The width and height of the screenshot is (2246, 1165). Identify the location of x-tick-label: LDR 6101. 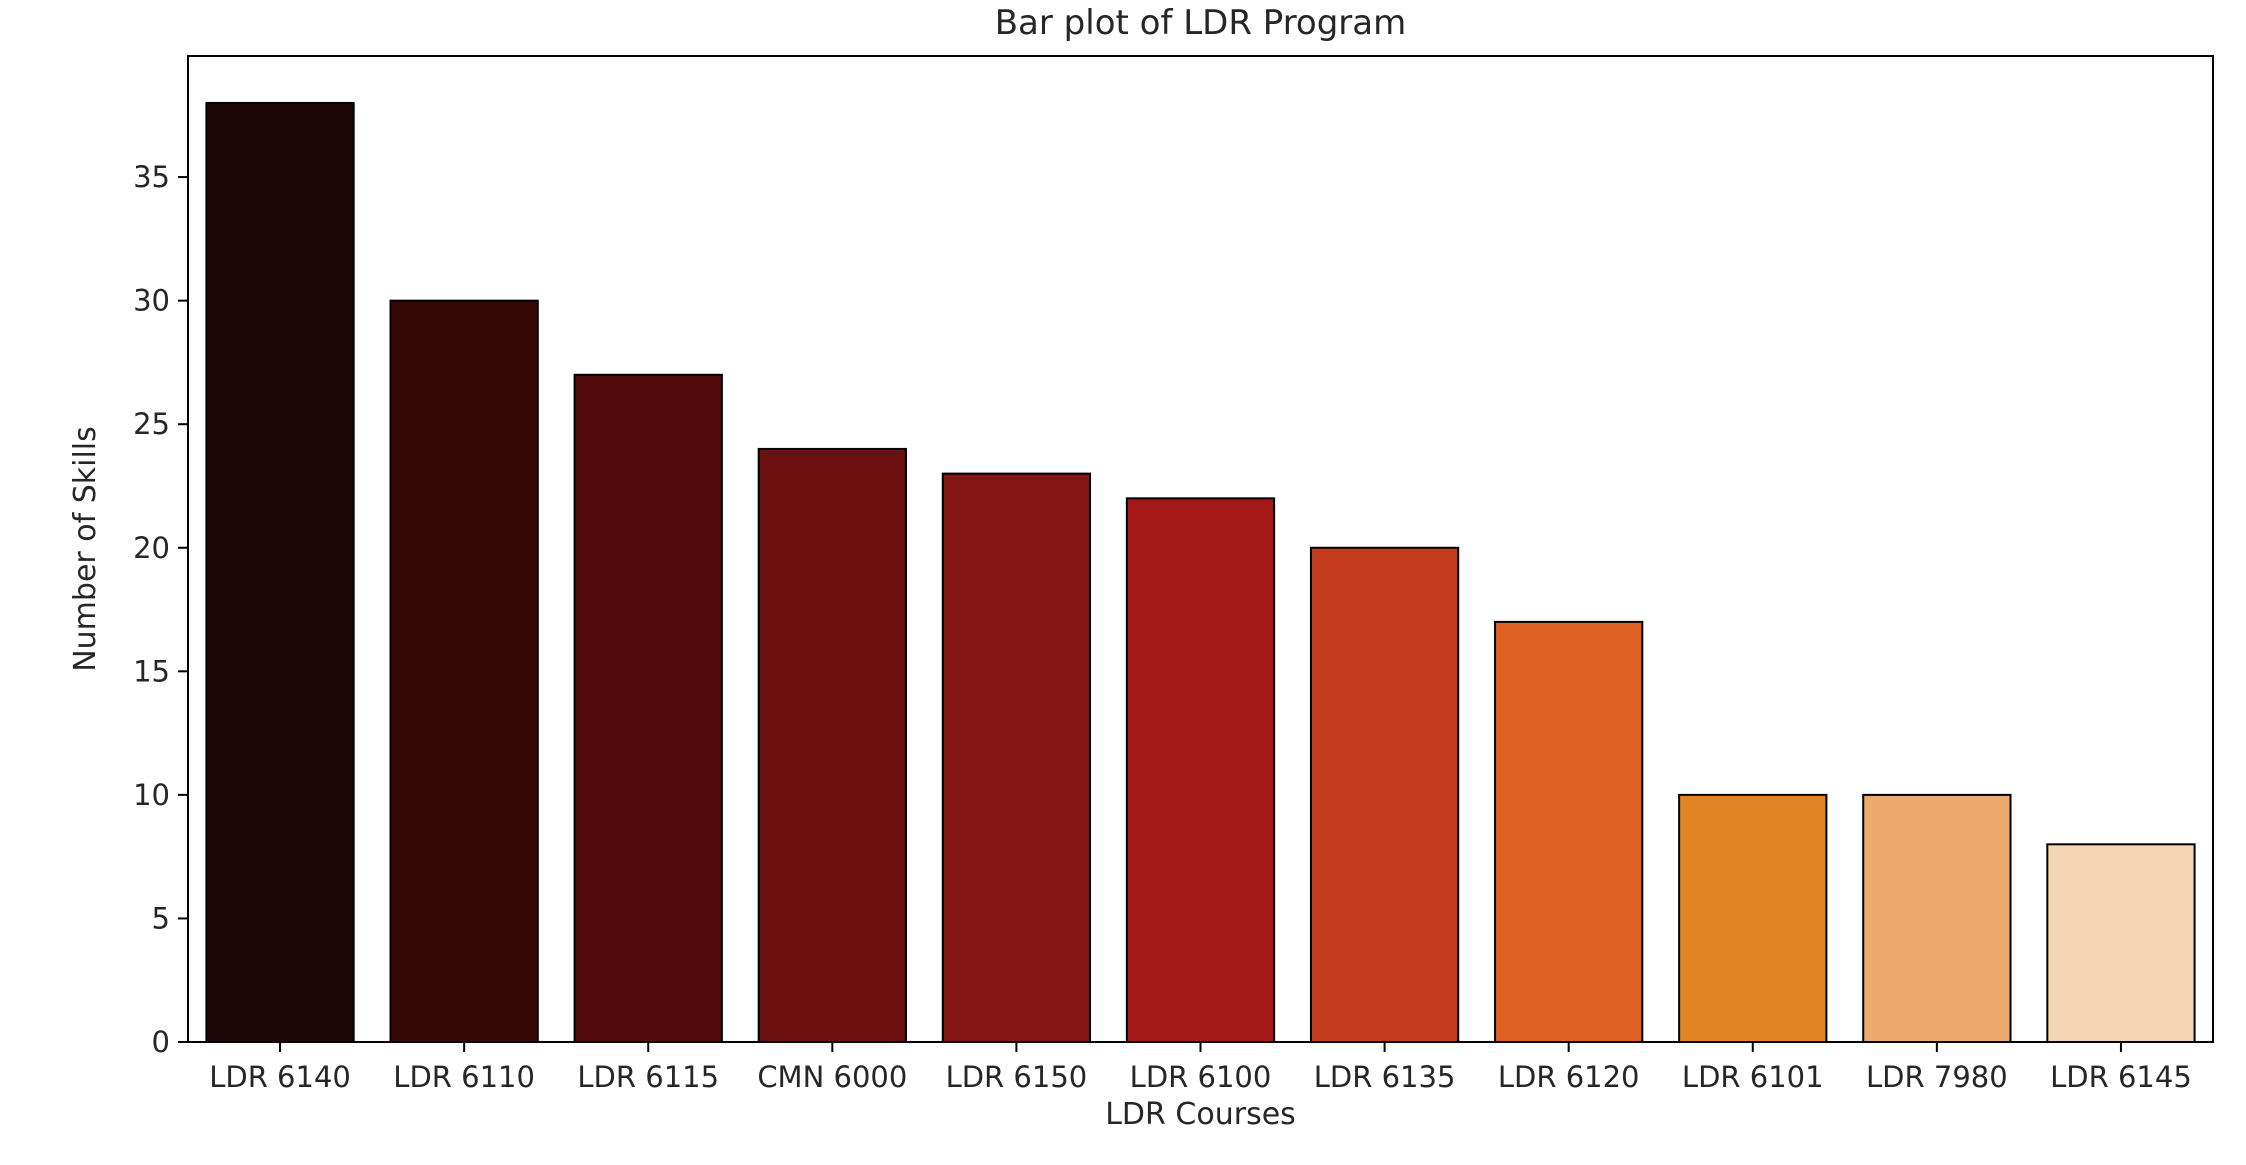
(1753, 1077).